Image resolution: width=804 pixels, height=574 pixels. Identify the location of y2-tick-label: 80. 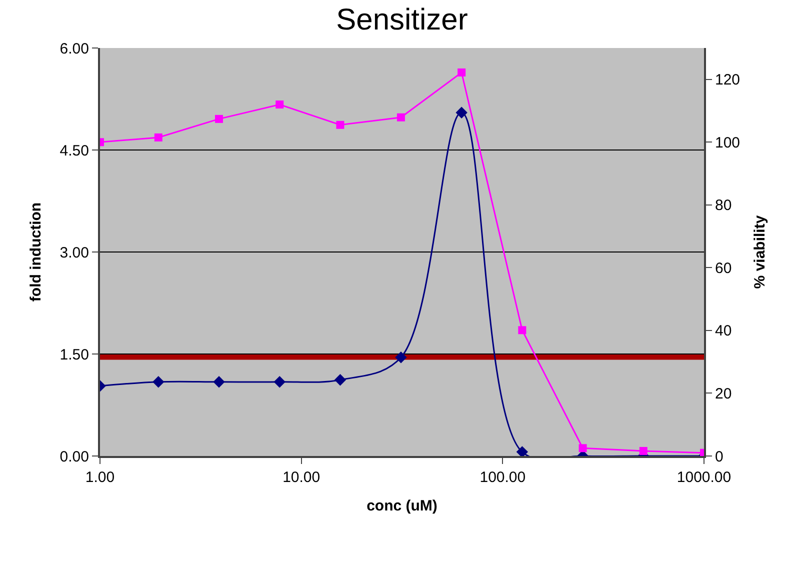
(723, 205).